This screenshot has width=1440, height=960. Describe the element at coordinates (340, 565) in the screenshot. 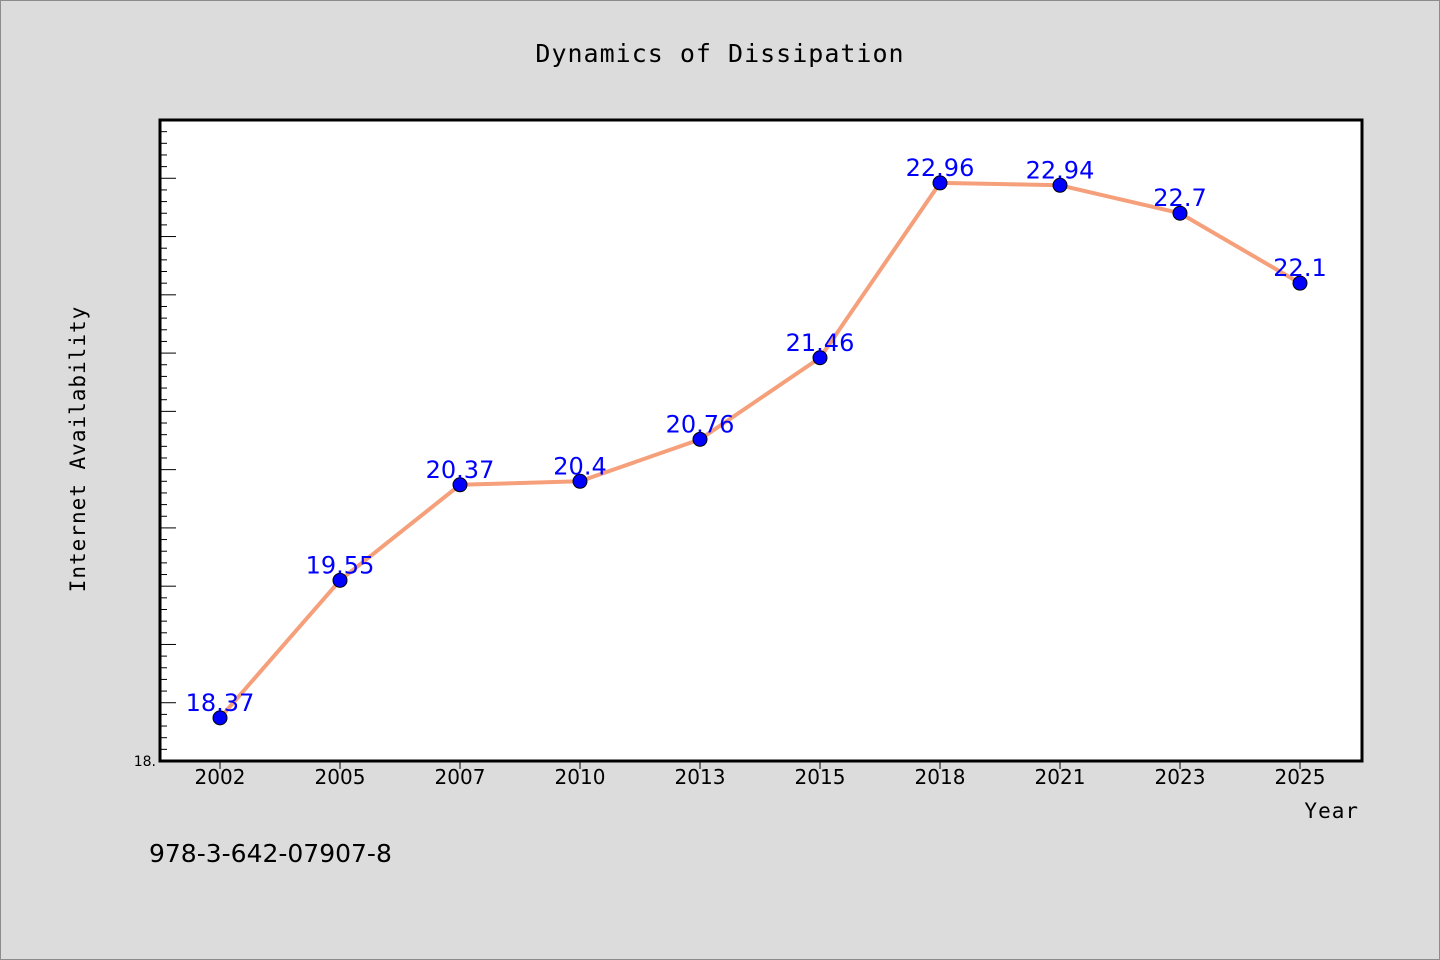

I see `data-label: 19.55` at that location.